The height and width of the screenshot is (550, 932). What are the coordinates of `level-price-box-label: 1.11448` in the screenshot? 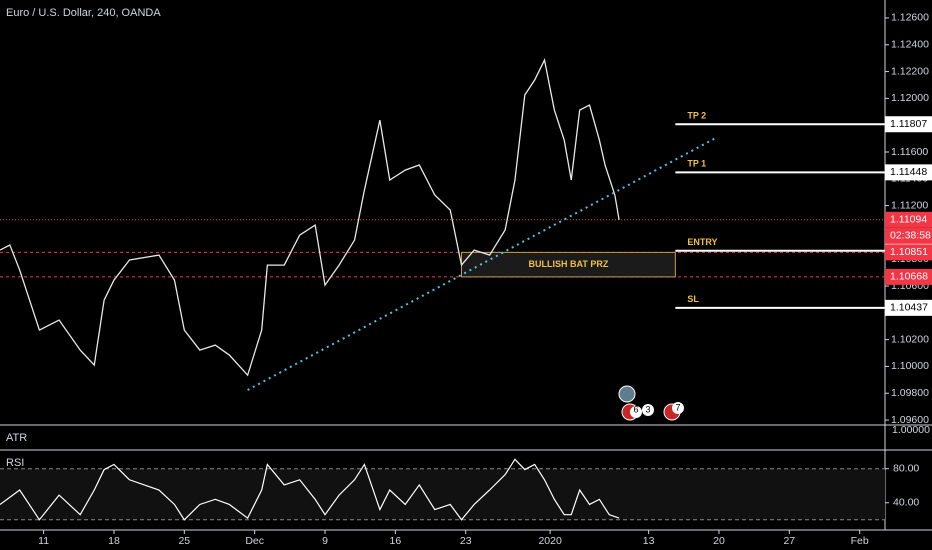 It's located at (908, 172).